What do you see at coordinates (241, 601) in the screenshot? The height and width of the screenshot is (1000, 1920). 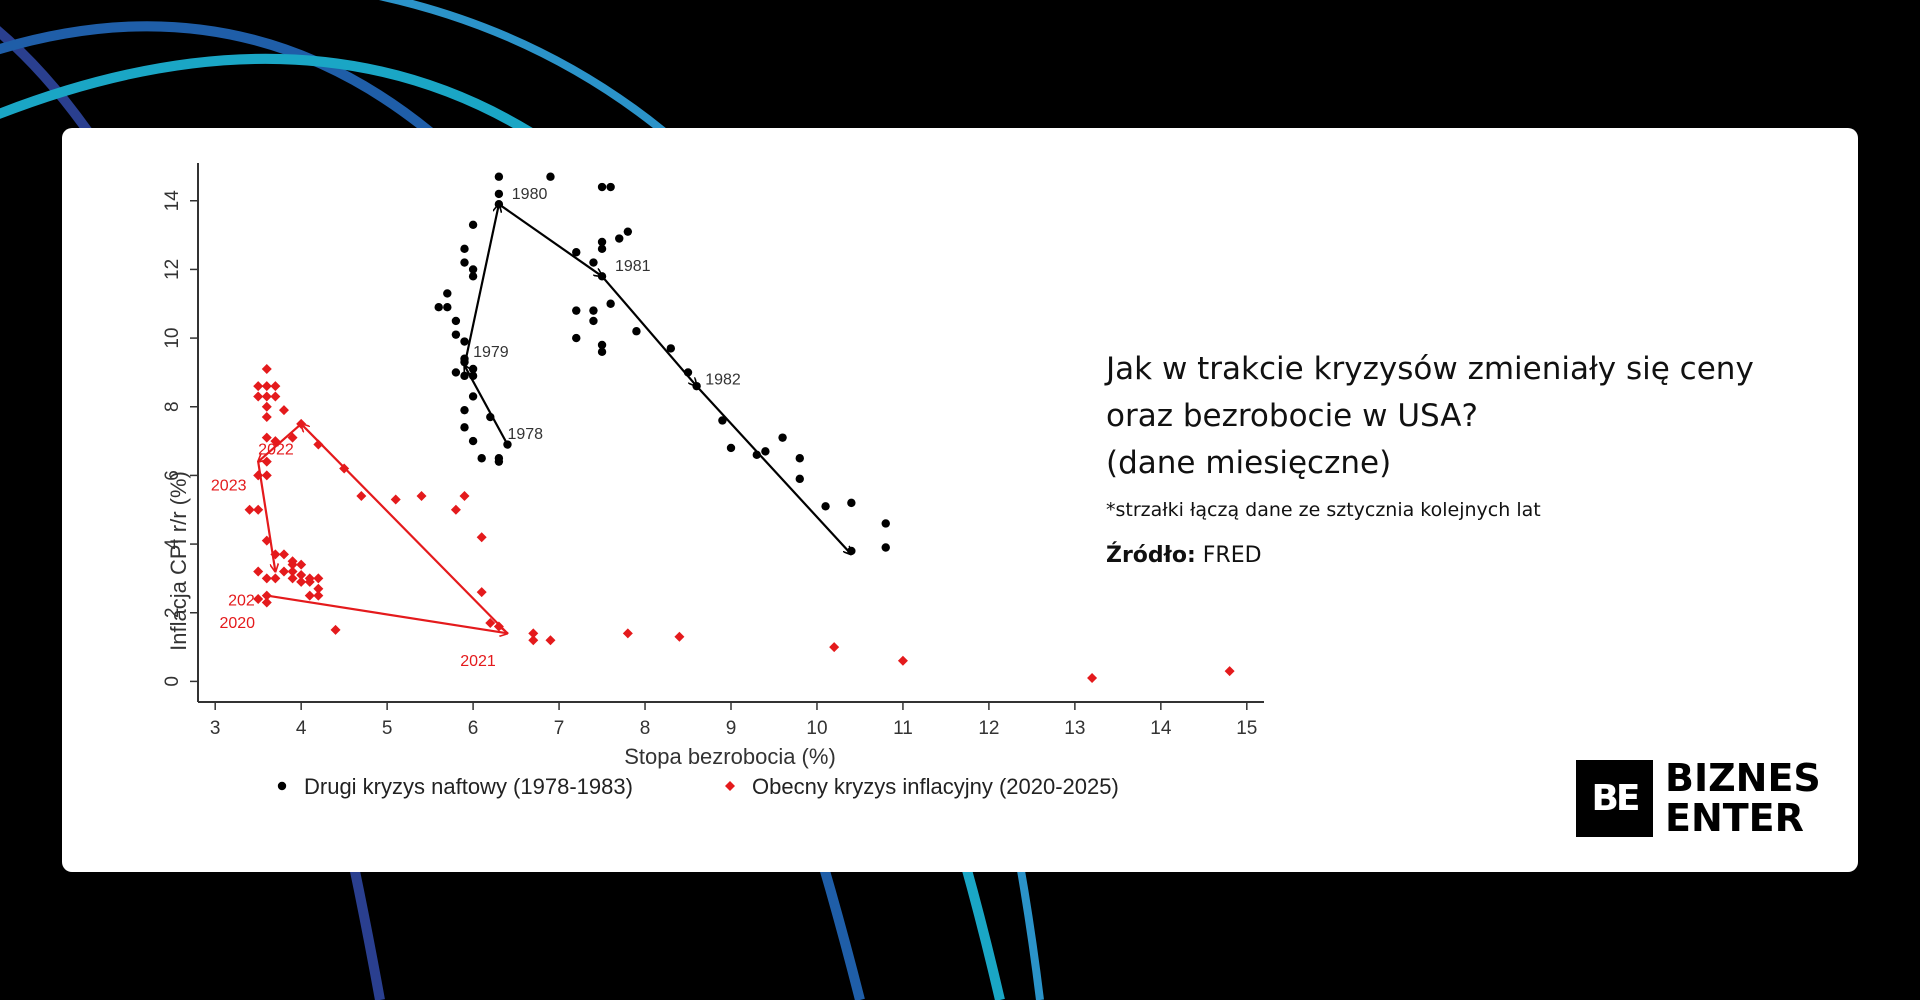 I see `year-label: 202` at bounding box center [241, 601].